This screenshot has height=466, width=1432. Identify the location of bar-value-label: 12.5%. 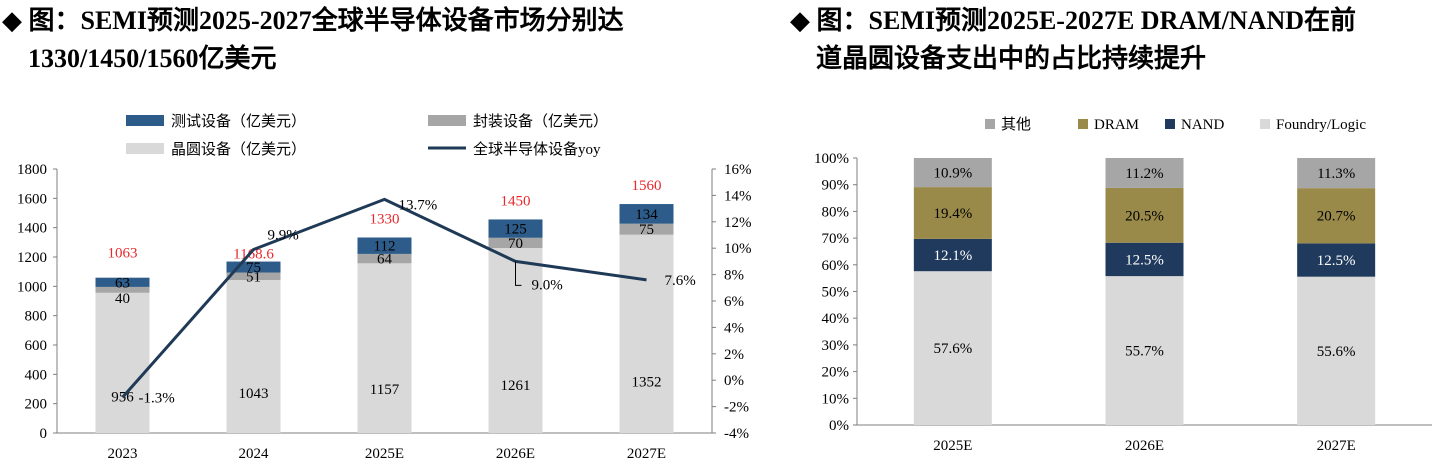
(1336, 261).